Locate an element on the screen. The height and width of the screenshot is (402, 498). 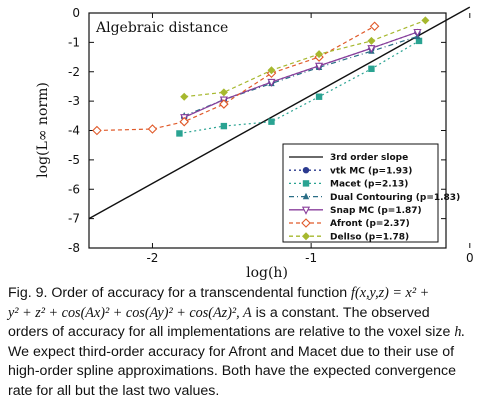
legend-box is located at coordinates (360, 193).